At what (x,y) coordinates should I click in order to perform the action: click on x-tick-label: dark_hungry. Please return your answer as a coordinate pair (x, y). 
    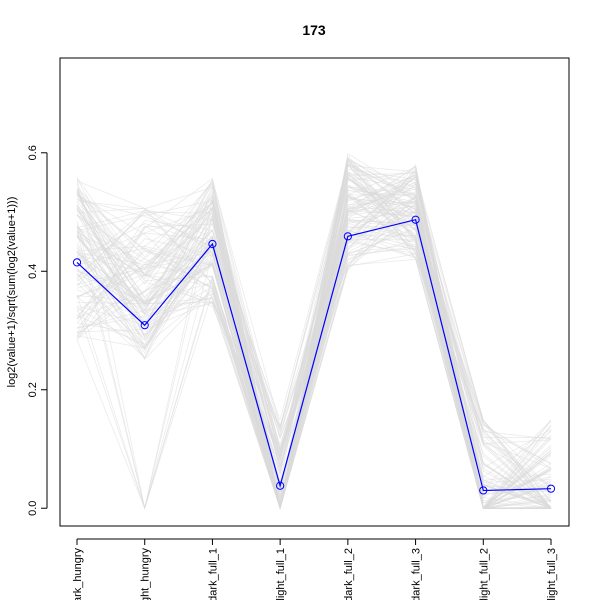
    Looking at the image, I should click on (78, 574).